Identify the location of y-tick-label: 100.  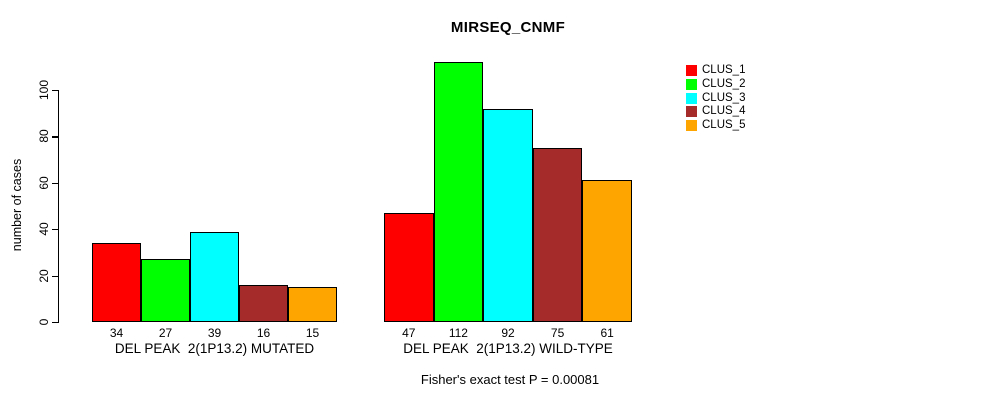
(44, 90).